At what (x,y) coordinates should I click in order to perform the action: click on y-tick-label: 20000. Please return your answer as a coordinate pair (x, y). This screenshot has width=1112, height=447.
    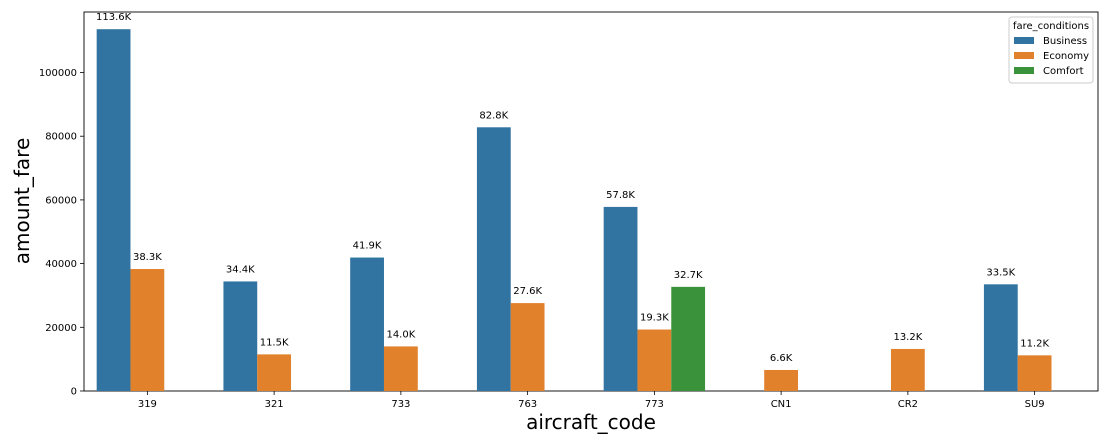
    Looking at the image, I should click on (61, 328).